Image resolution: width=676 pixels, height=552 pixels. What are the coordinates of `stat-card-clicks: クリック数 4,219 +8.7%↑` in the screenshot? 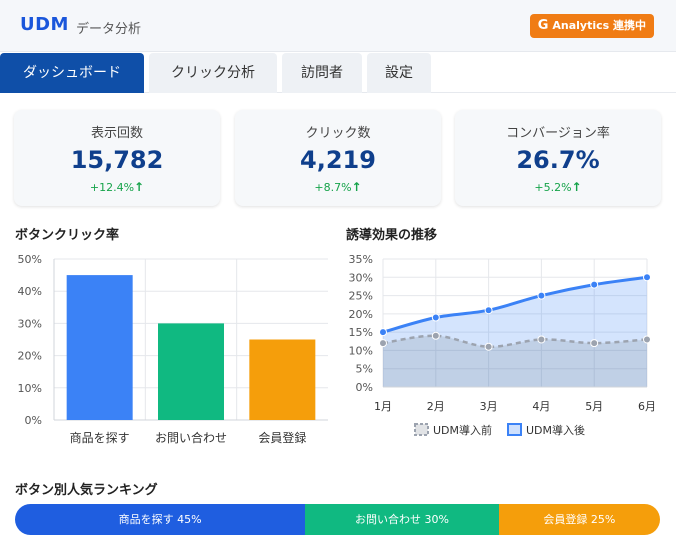 It's located at (338, 158).